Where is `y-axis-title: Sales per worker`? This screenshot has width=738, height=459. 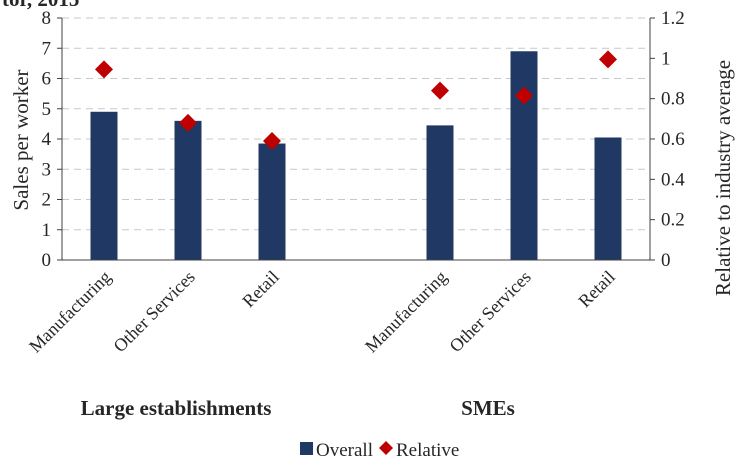 y-axis-title: Sales per worker is located at coordinates (21, 139).